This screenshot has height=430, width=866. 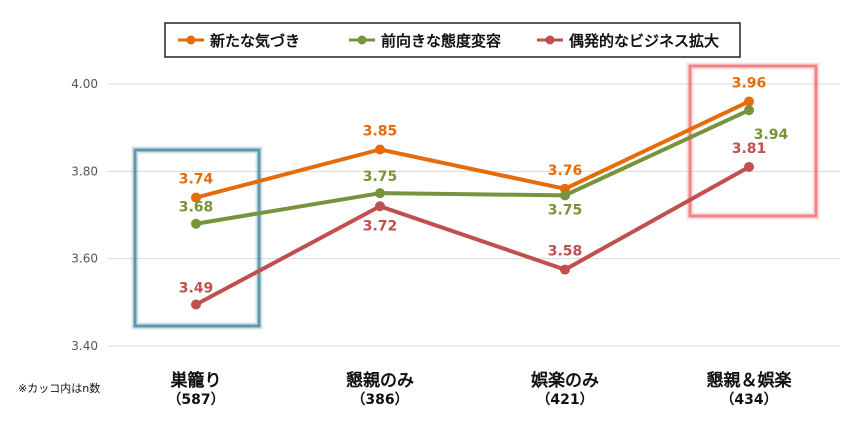 I want to click on data-label: 3.72, so click(x=380, y=226).